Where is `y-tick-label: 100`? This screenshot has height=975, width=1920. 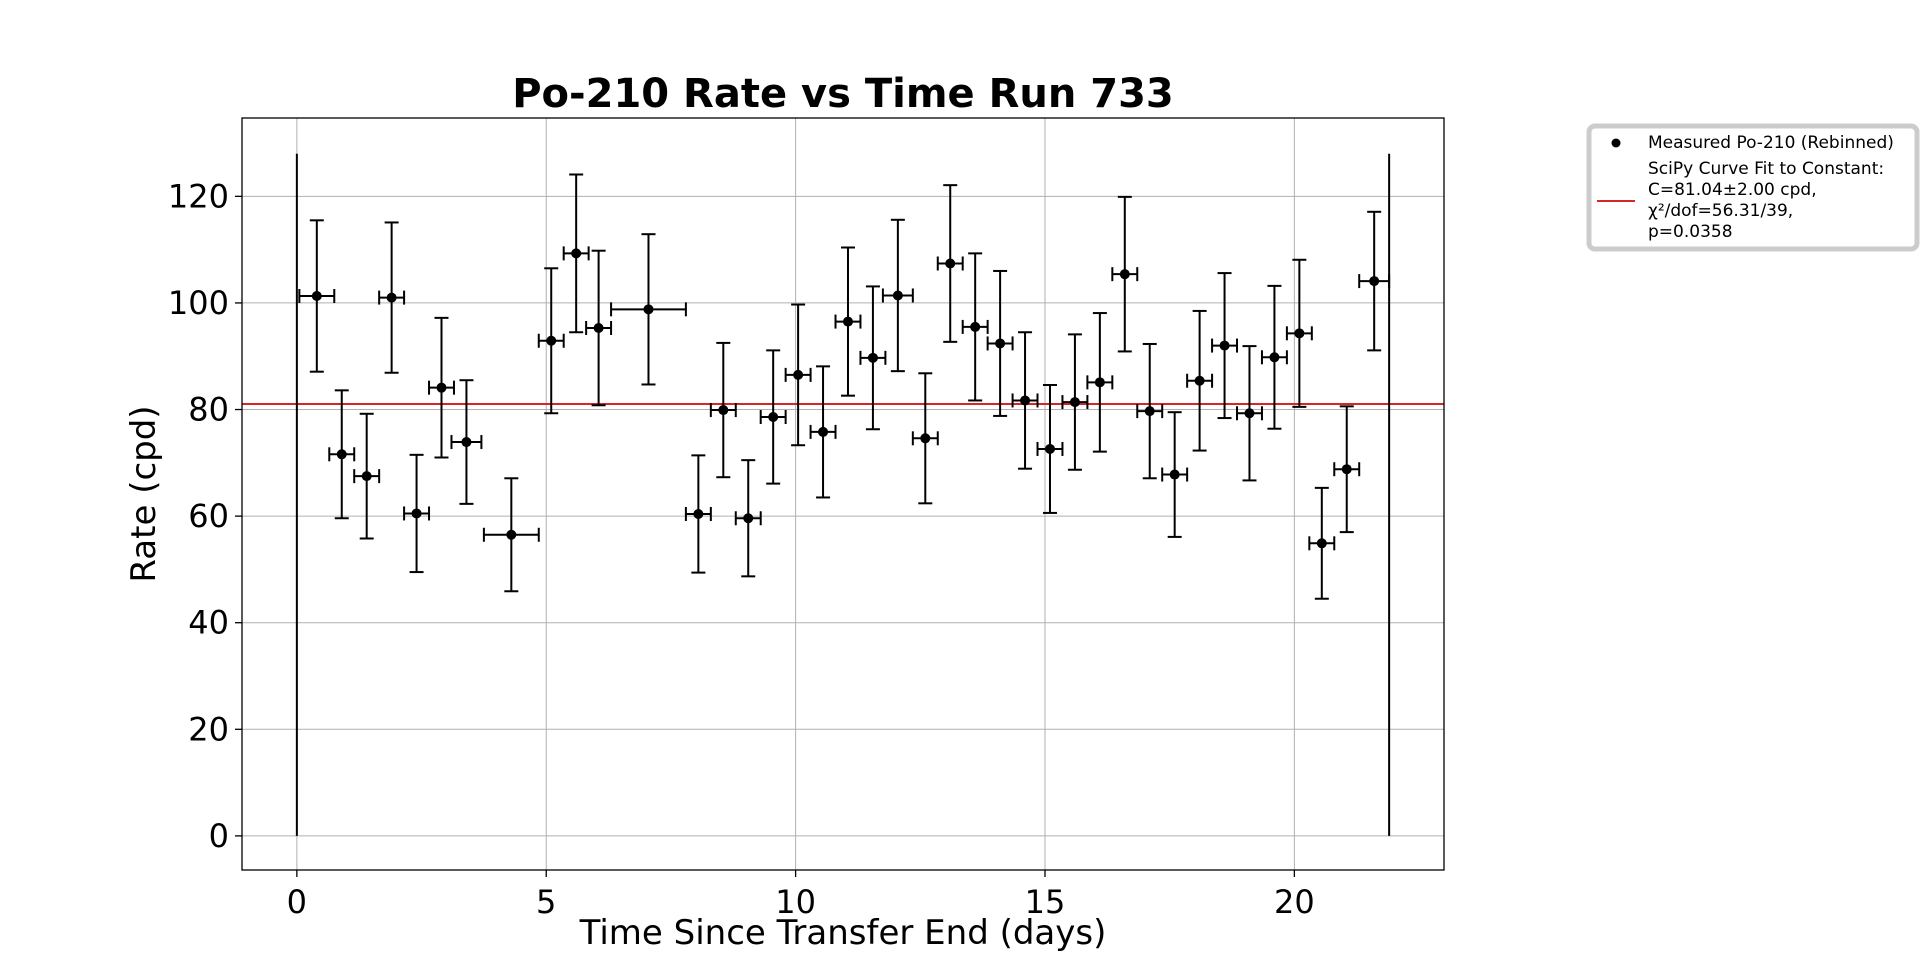 y-tick-label: 100 is located at coordinates (198, 303).